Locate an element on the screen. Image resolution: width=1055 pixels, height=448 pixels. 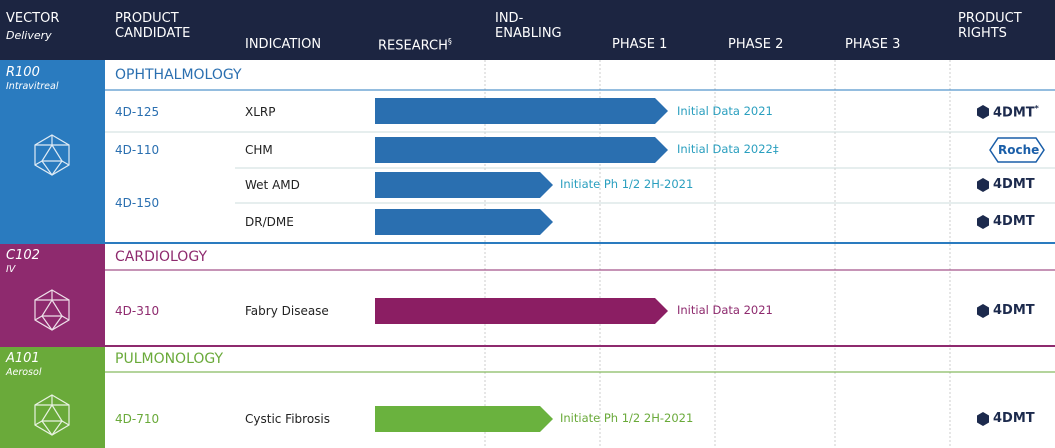
delivery: Aerosol is located at coordinates (24, 372).